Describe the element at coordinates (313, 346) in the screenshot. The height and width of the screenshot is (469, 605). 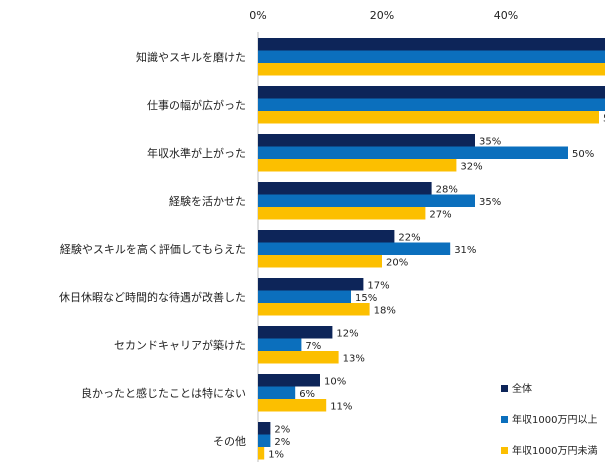
I see `value-label: 7%` at that location.